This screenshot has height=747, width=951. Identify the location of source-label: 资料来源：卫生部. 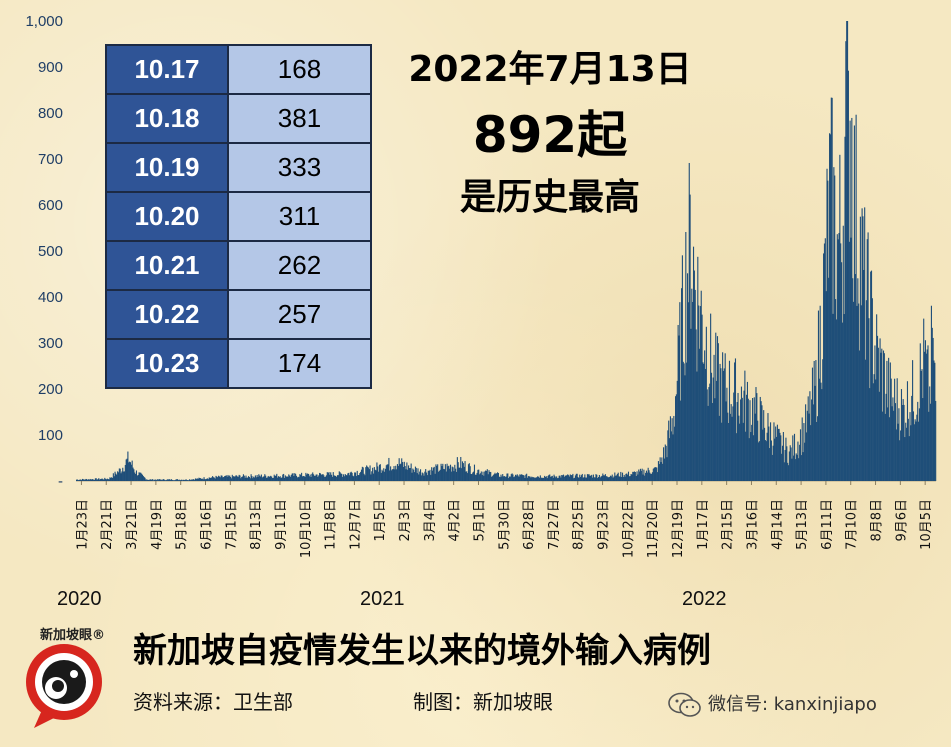
(213, 702).